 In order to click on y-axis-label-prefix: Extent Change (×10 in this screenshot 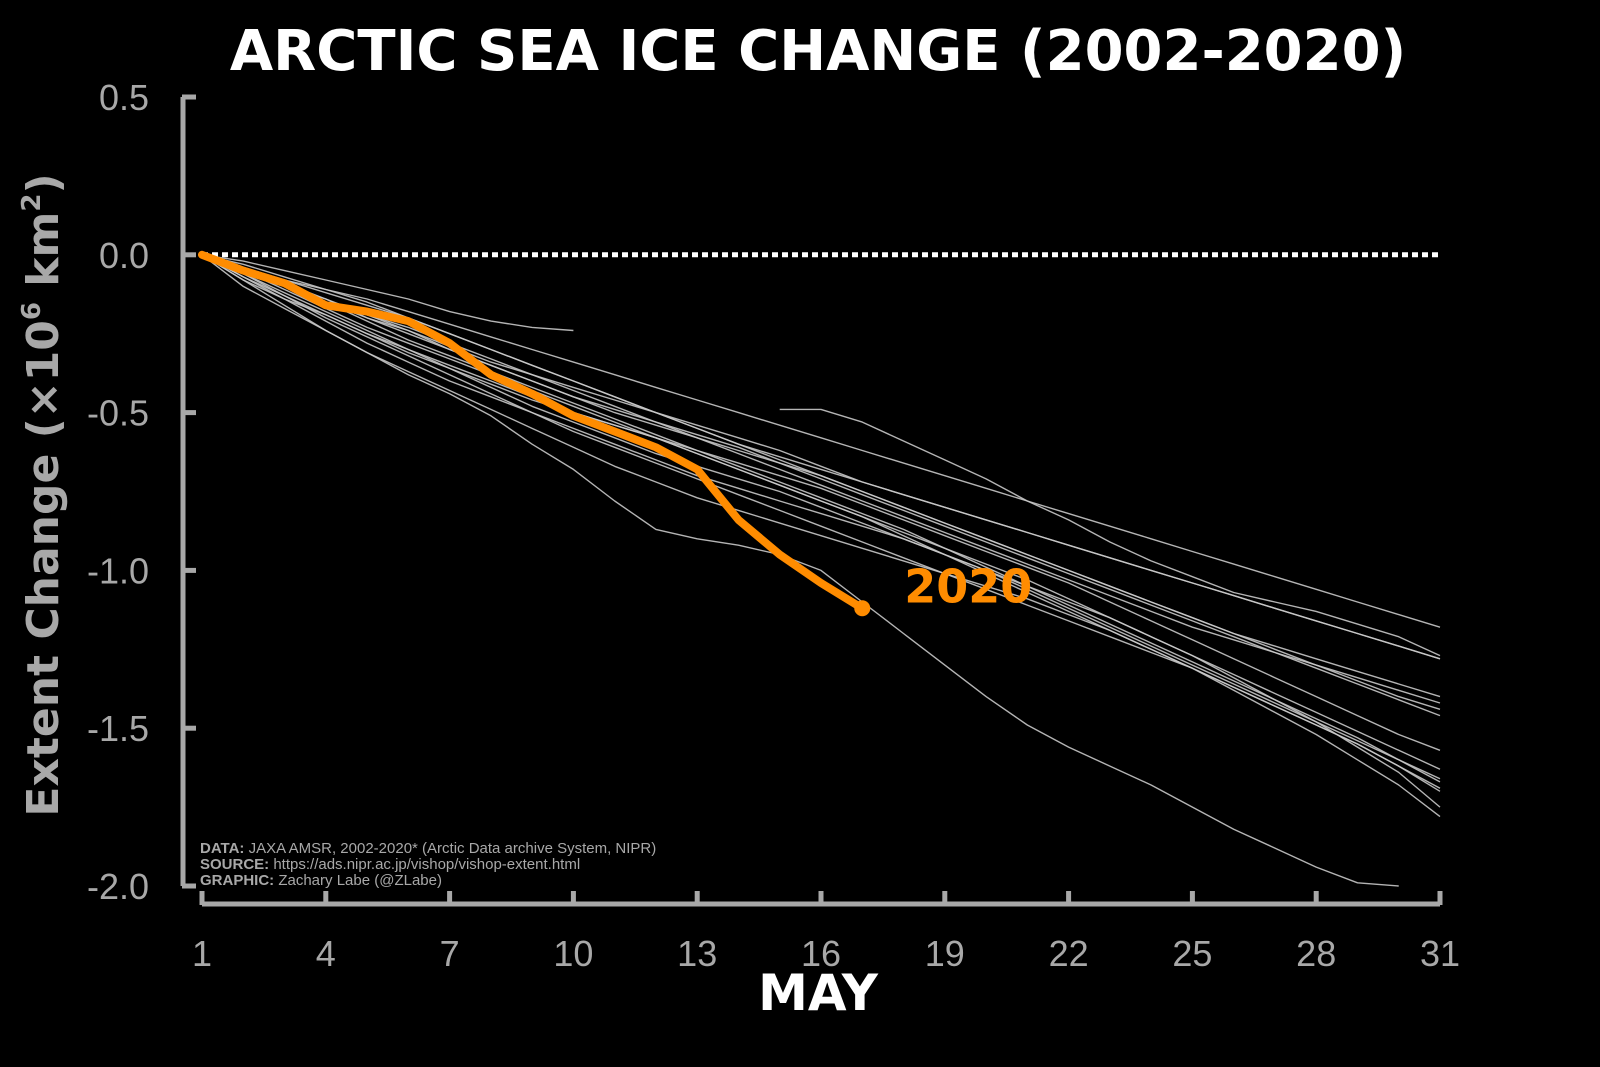, I will do `click(43, 568)`.